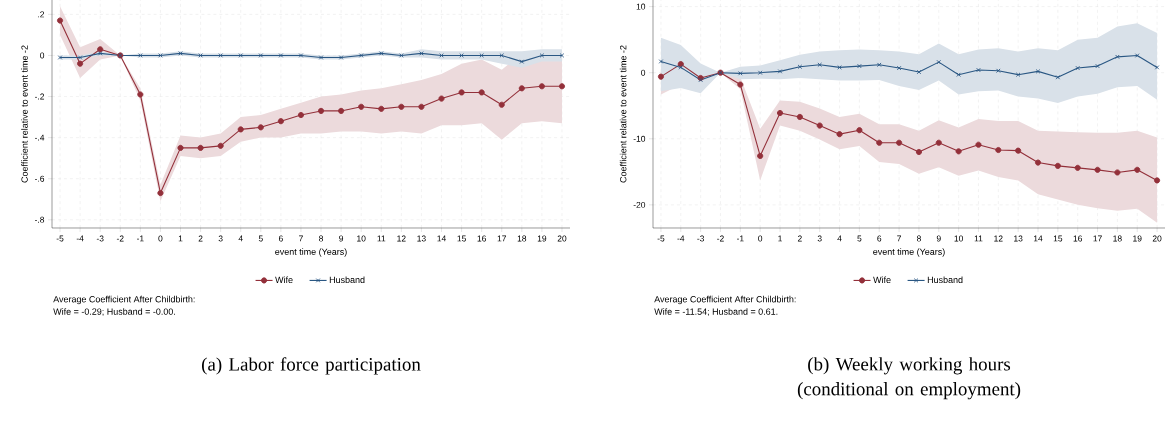 The width and height of the screenshot is (1170, 427). Describe the element at coordinates (39, 219) in the screenshot. I see `y-tick-label: -.8` at that location.